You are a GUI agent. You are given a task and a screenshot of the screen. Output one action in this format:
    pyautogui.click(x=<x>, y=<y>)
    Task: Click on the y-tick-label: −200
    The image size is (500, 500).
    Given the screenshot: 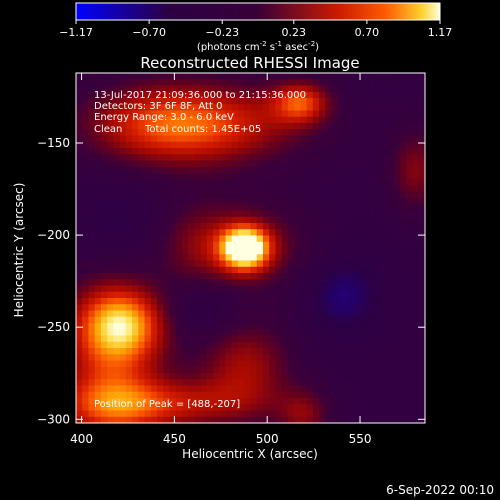 What is the action you would take?
    pyautogui.click(x=53, y=235)
    